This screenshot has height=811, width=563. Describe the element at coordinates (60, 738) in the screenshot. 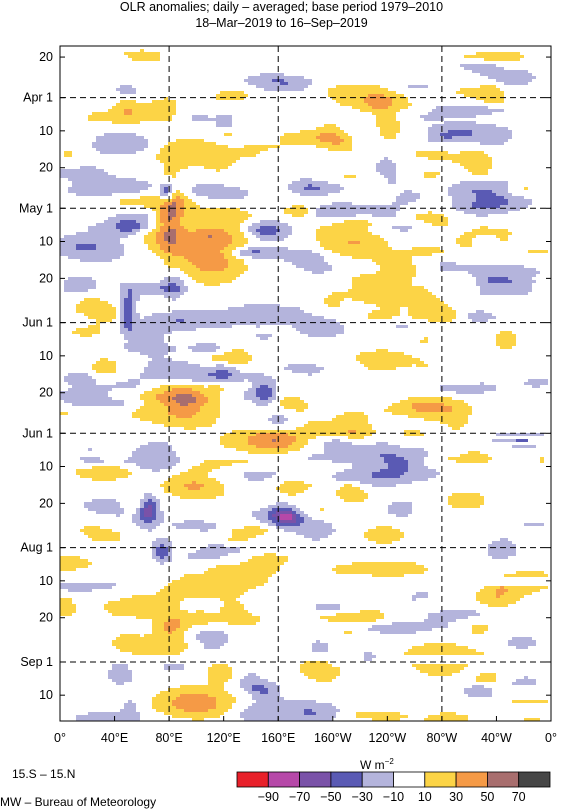

I see `x-tick-label: 0°` at that location.